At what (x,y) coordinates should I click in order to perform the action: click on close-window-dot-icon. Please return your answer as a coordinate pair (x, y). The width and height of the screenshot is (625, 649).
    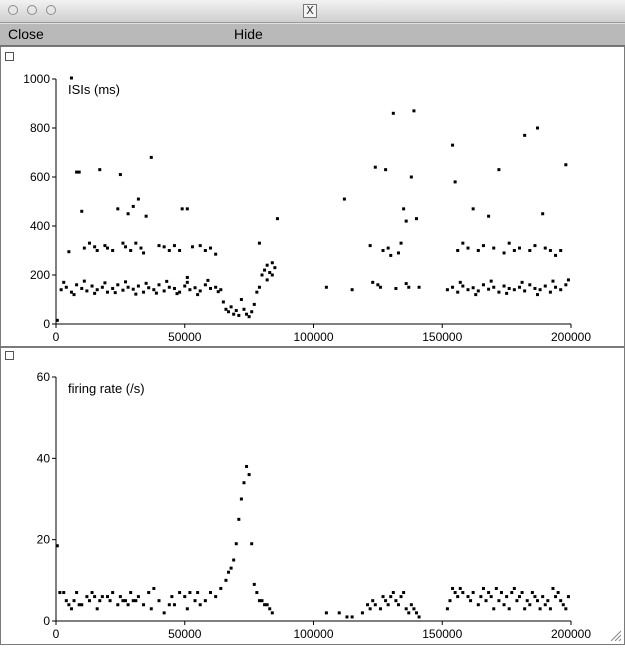
    Looking at the image, I should click on (13, 10).